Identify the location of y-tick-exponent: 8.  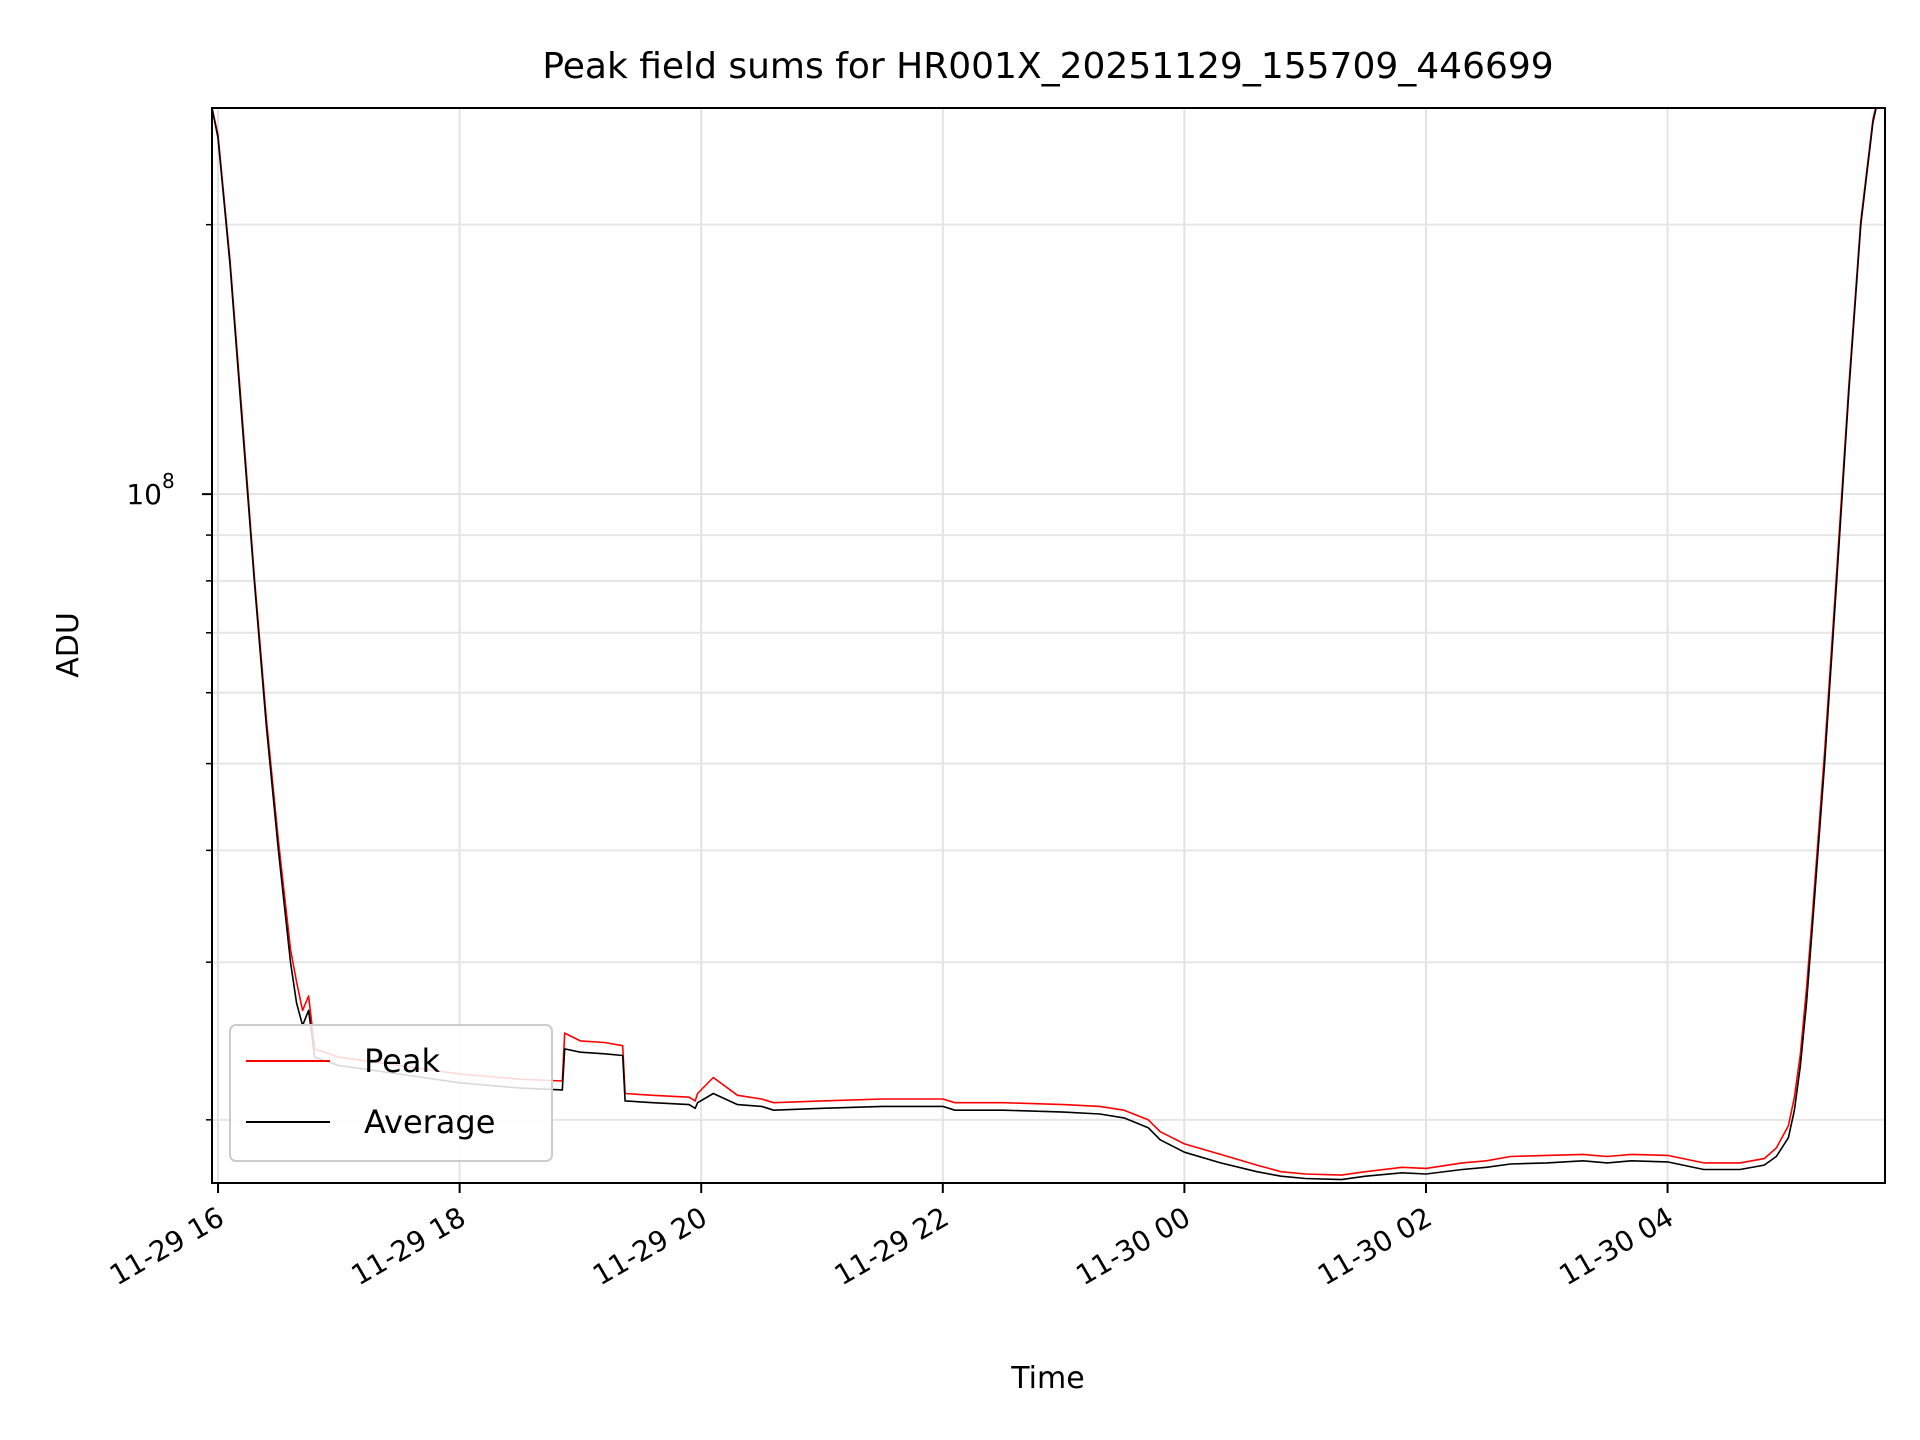
(168, 481).